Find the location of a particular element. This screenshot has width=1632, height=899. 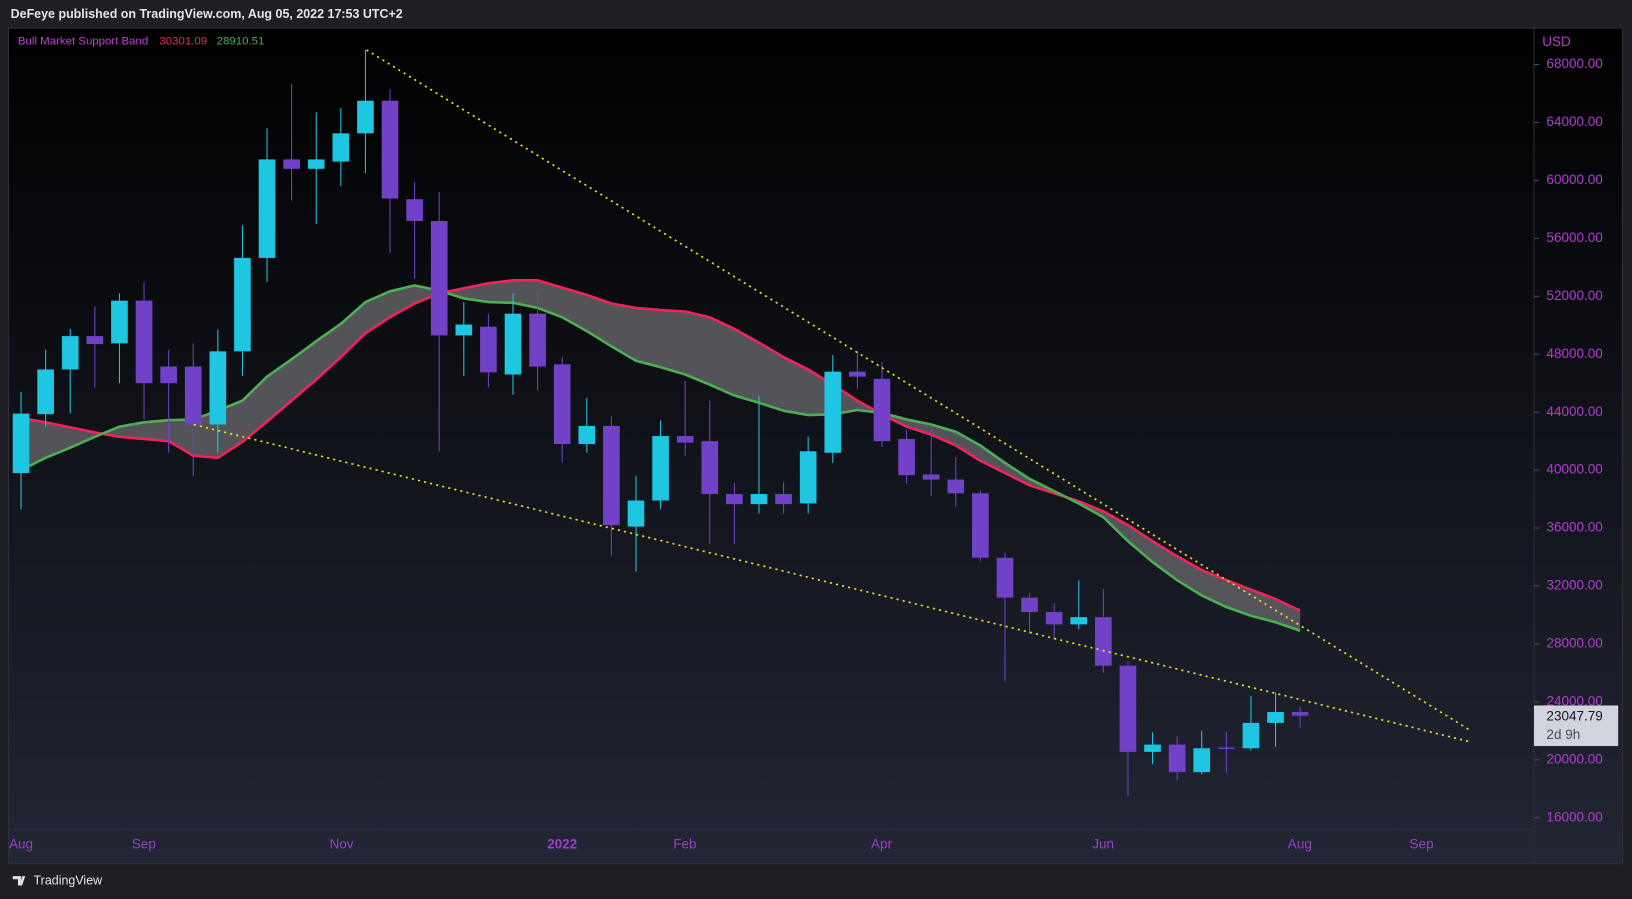

currency: USD is located at coordinates (1556, 41).